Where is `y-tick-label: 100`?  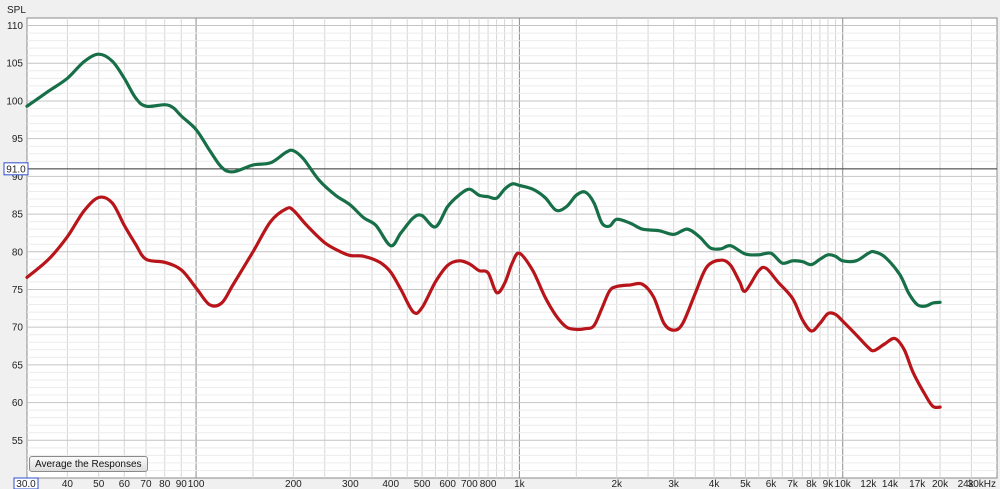
y-tick-label: 100 is located at coordinates (14, 101).